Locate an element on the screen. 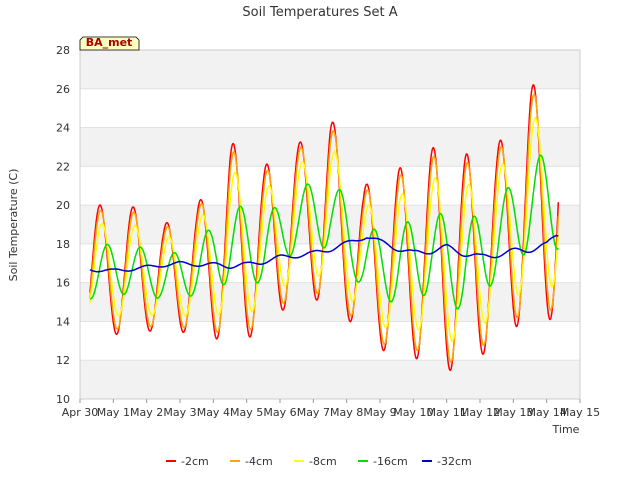 This screenshot has width=640, height=480. y-axis-ticks: 10 12 14 16 18 20 22 24 26 28 is located at coordinates (63, 225).